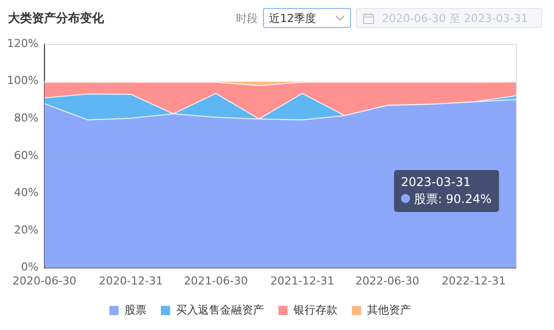  Describe the element at coordinates (474, 281) in the screenshot. I see `x-tick-label: 2022-12-31` at that location.